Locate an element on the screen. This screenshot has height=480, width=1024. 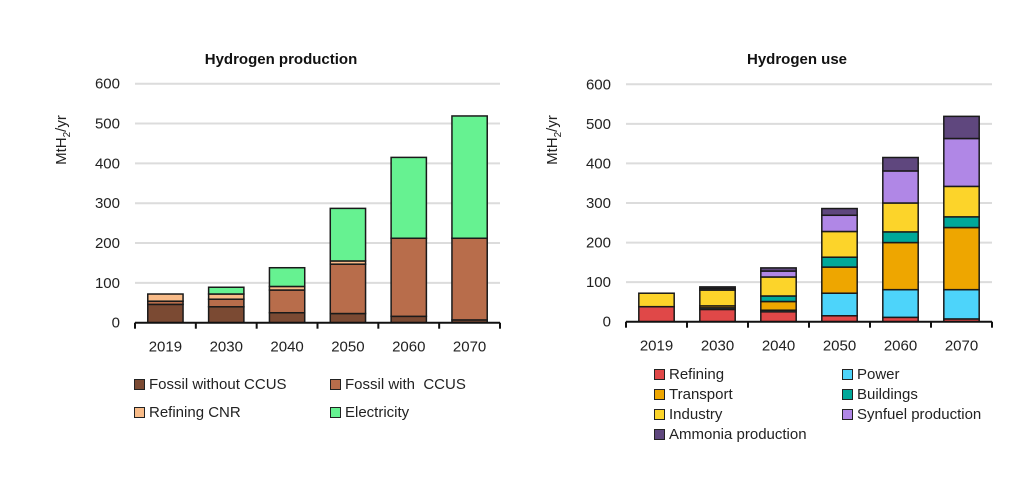
chart-title: Hydrogen production is located at coordinates (281, 59).